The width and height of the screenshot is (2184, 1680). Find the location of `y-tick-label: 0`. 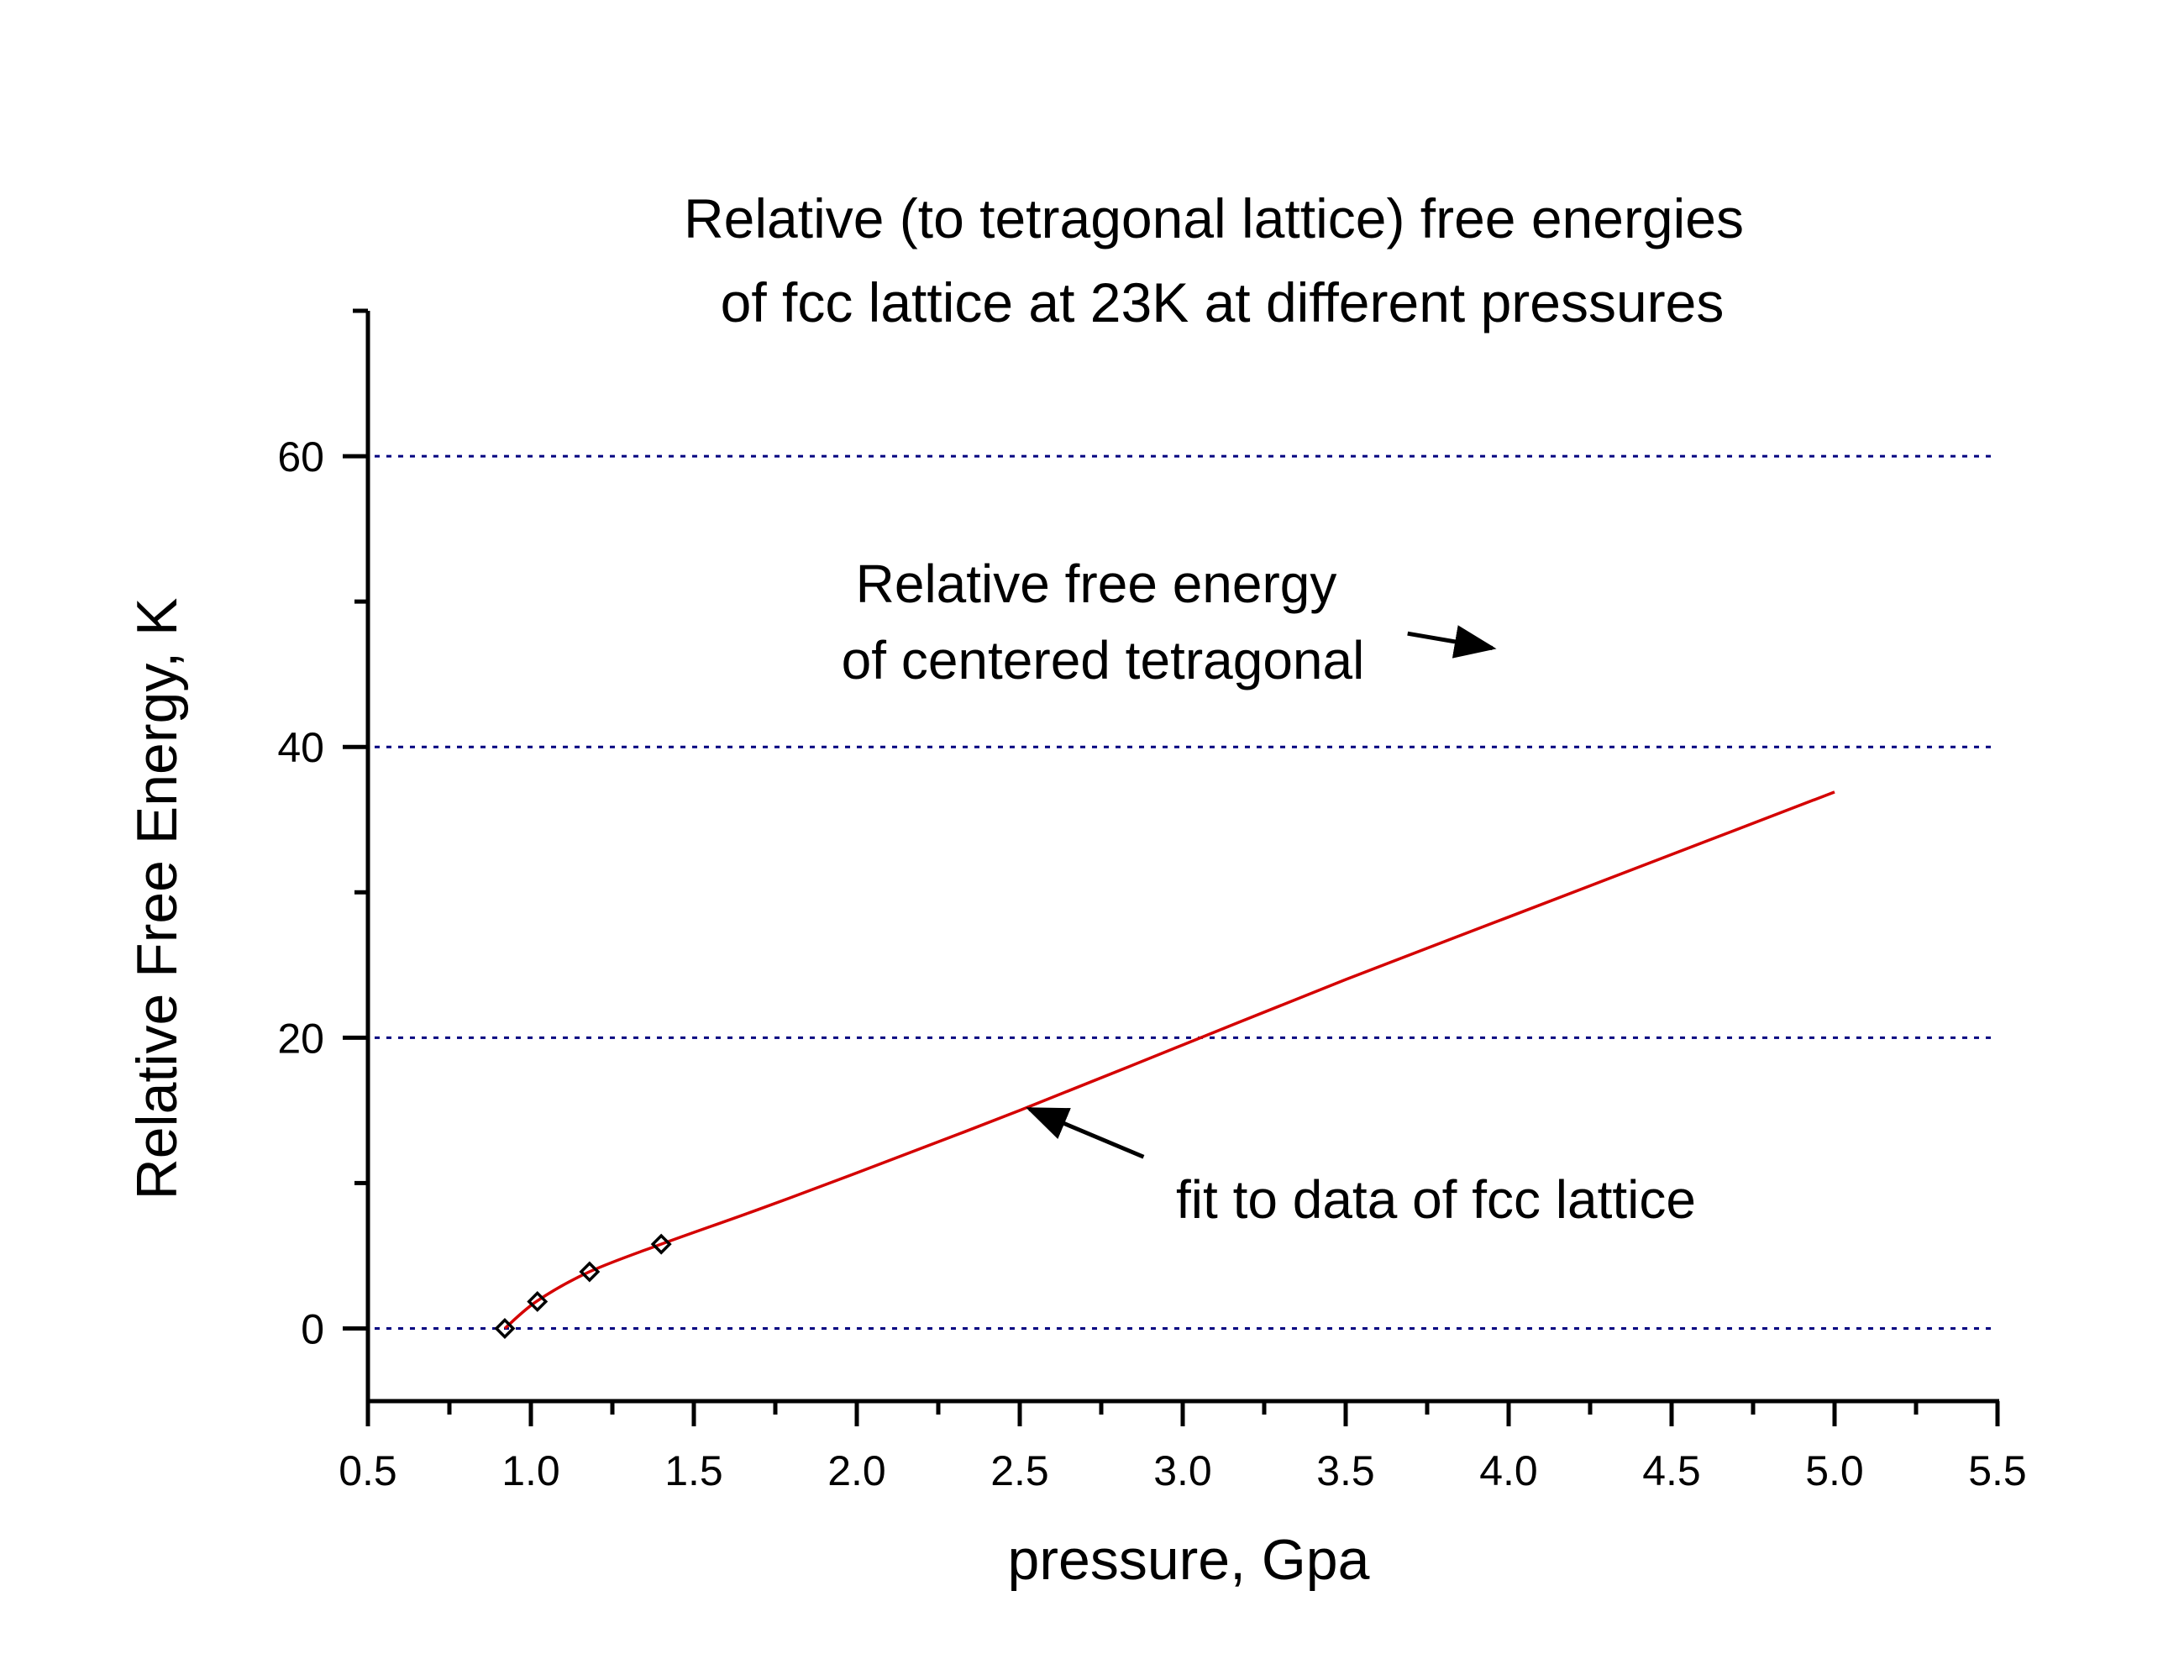

y-tick-label: 0 is located at coordinates (312, 1328).